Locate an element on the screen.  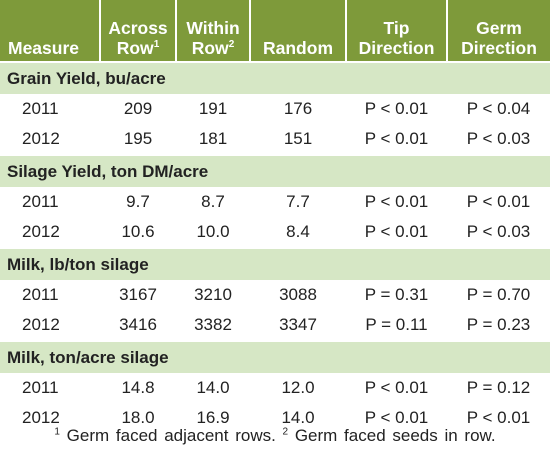
section-row: Milk, ton/acre silage is located at coordinates (275, 356).